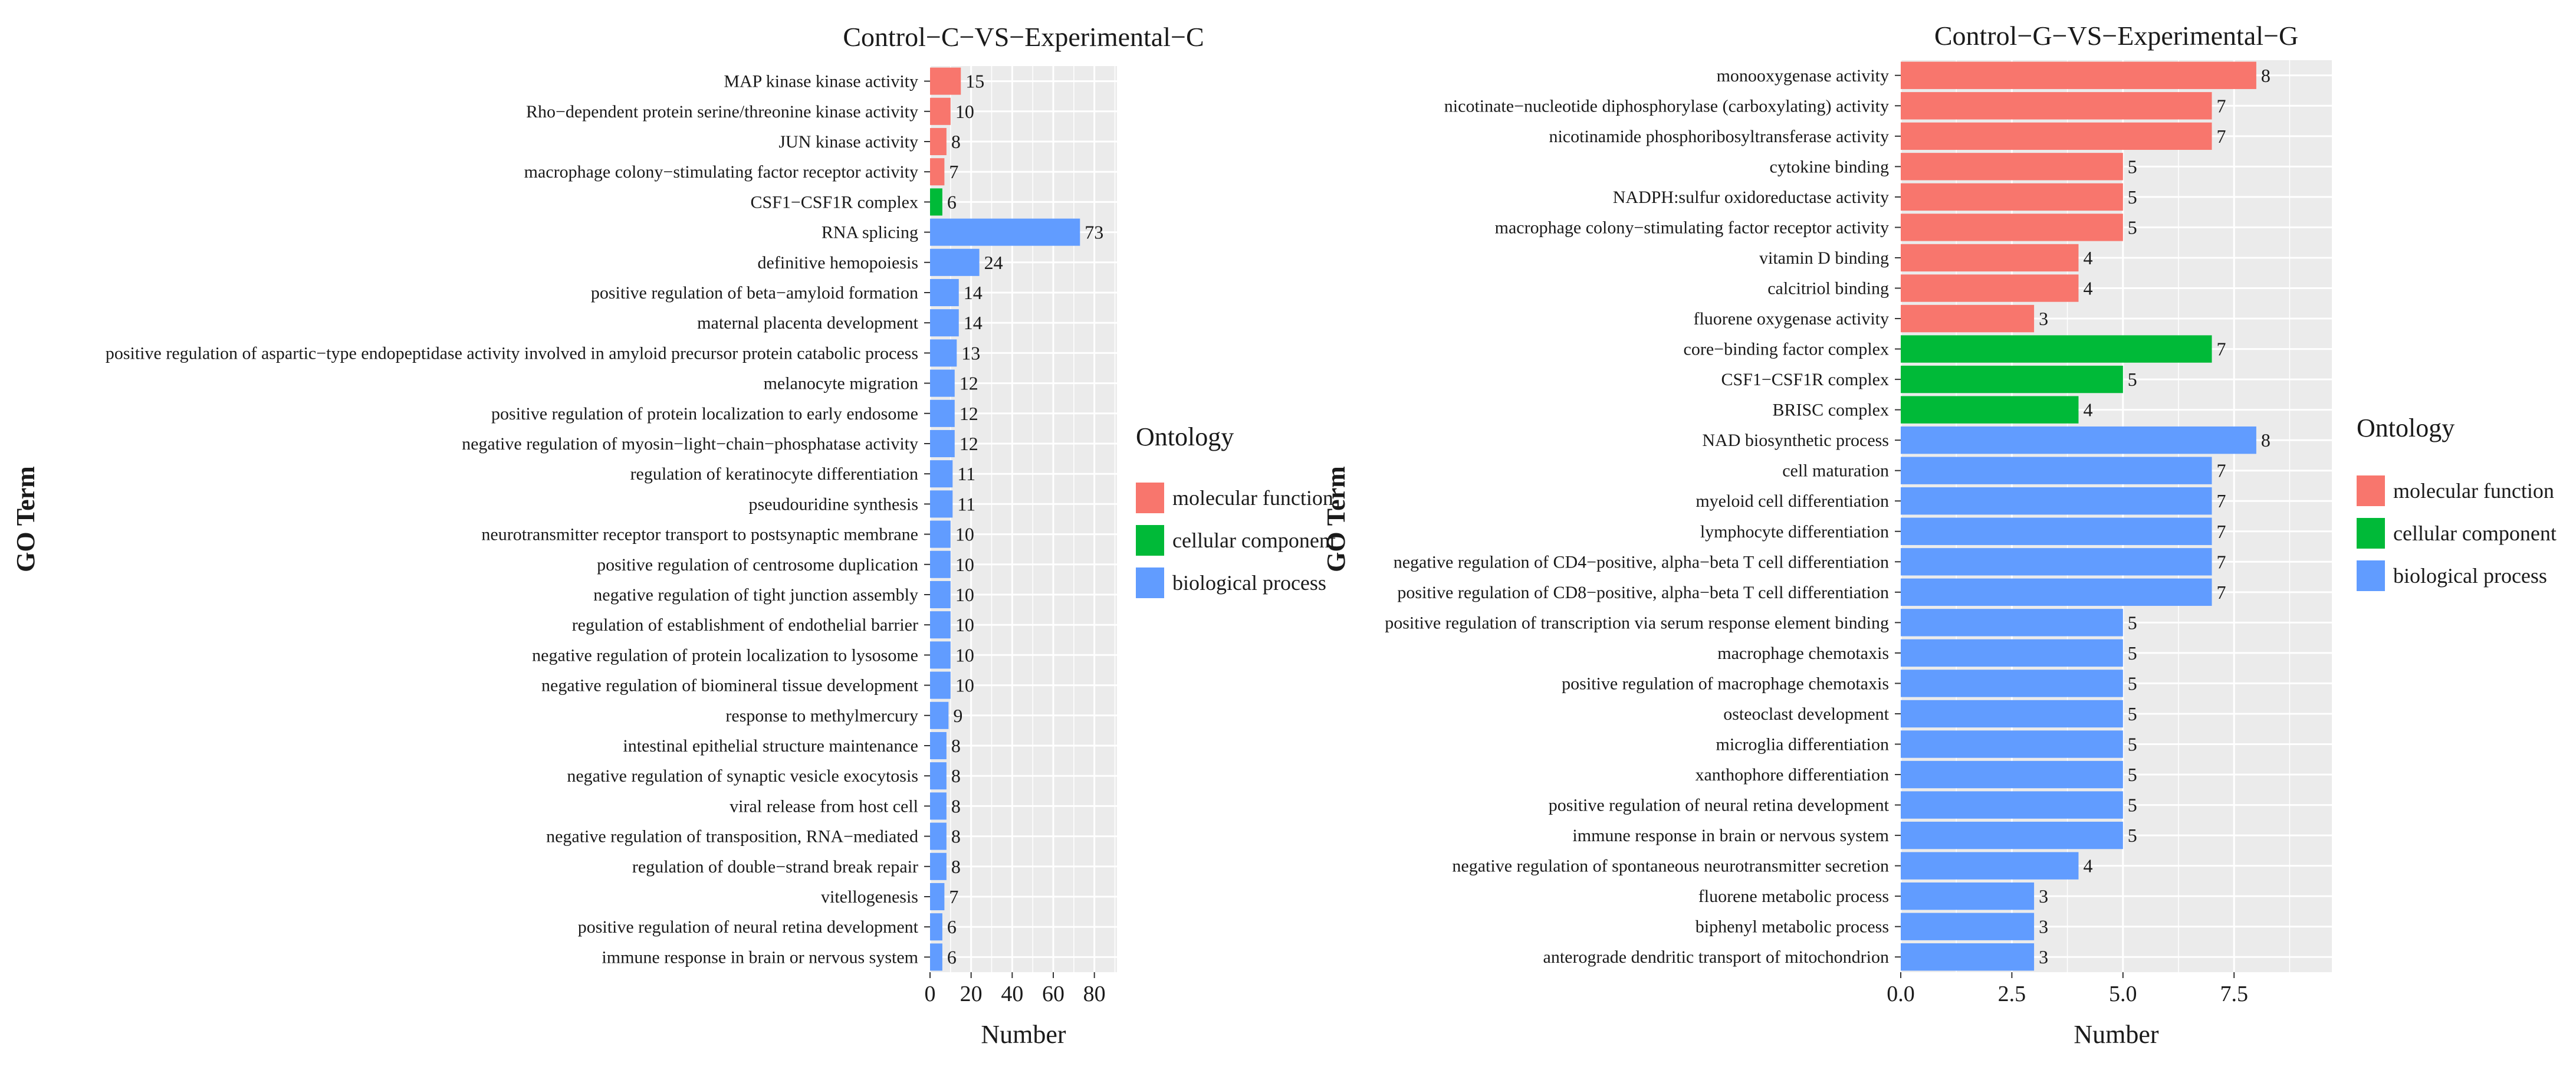  What do you see at coordinates (1023, 519) in the screenshot?
I see `plot-background` at bounding box center [1023, 519].